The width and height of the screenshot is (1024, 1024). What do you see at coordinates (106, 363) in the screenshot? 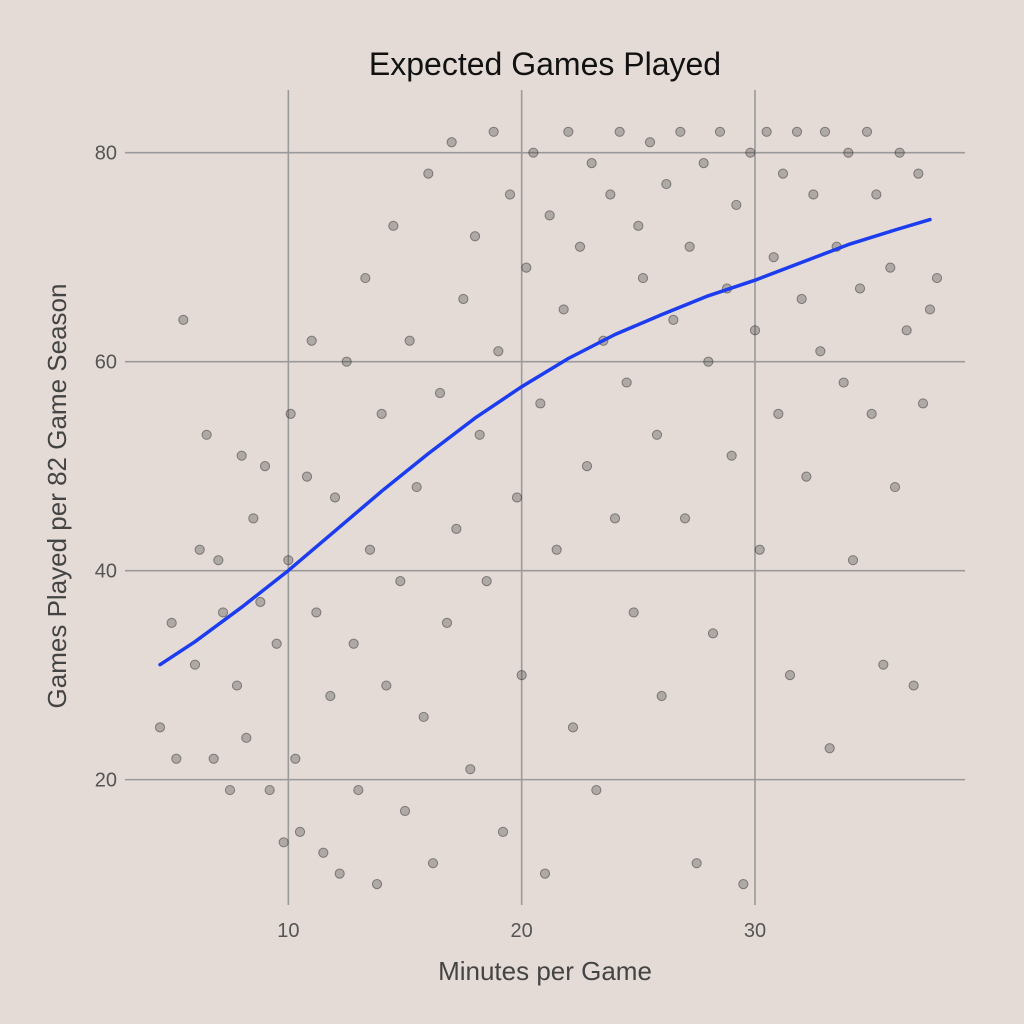
I see `y-tick-label: 60` at bounding box center [106, 363].